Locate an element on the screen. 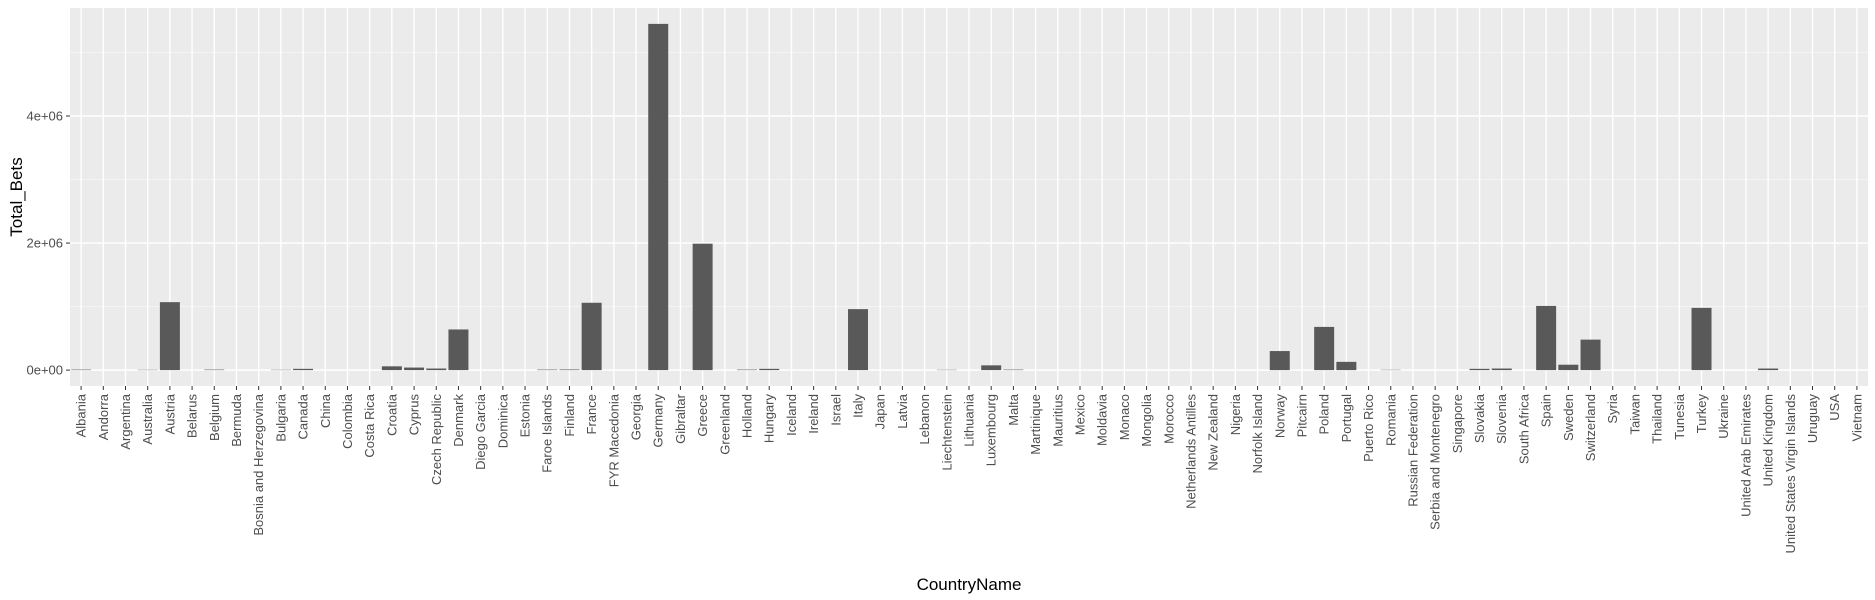 The image size is (1875, 600). x-tick-label: Italy is located at coordinates (858, 406).